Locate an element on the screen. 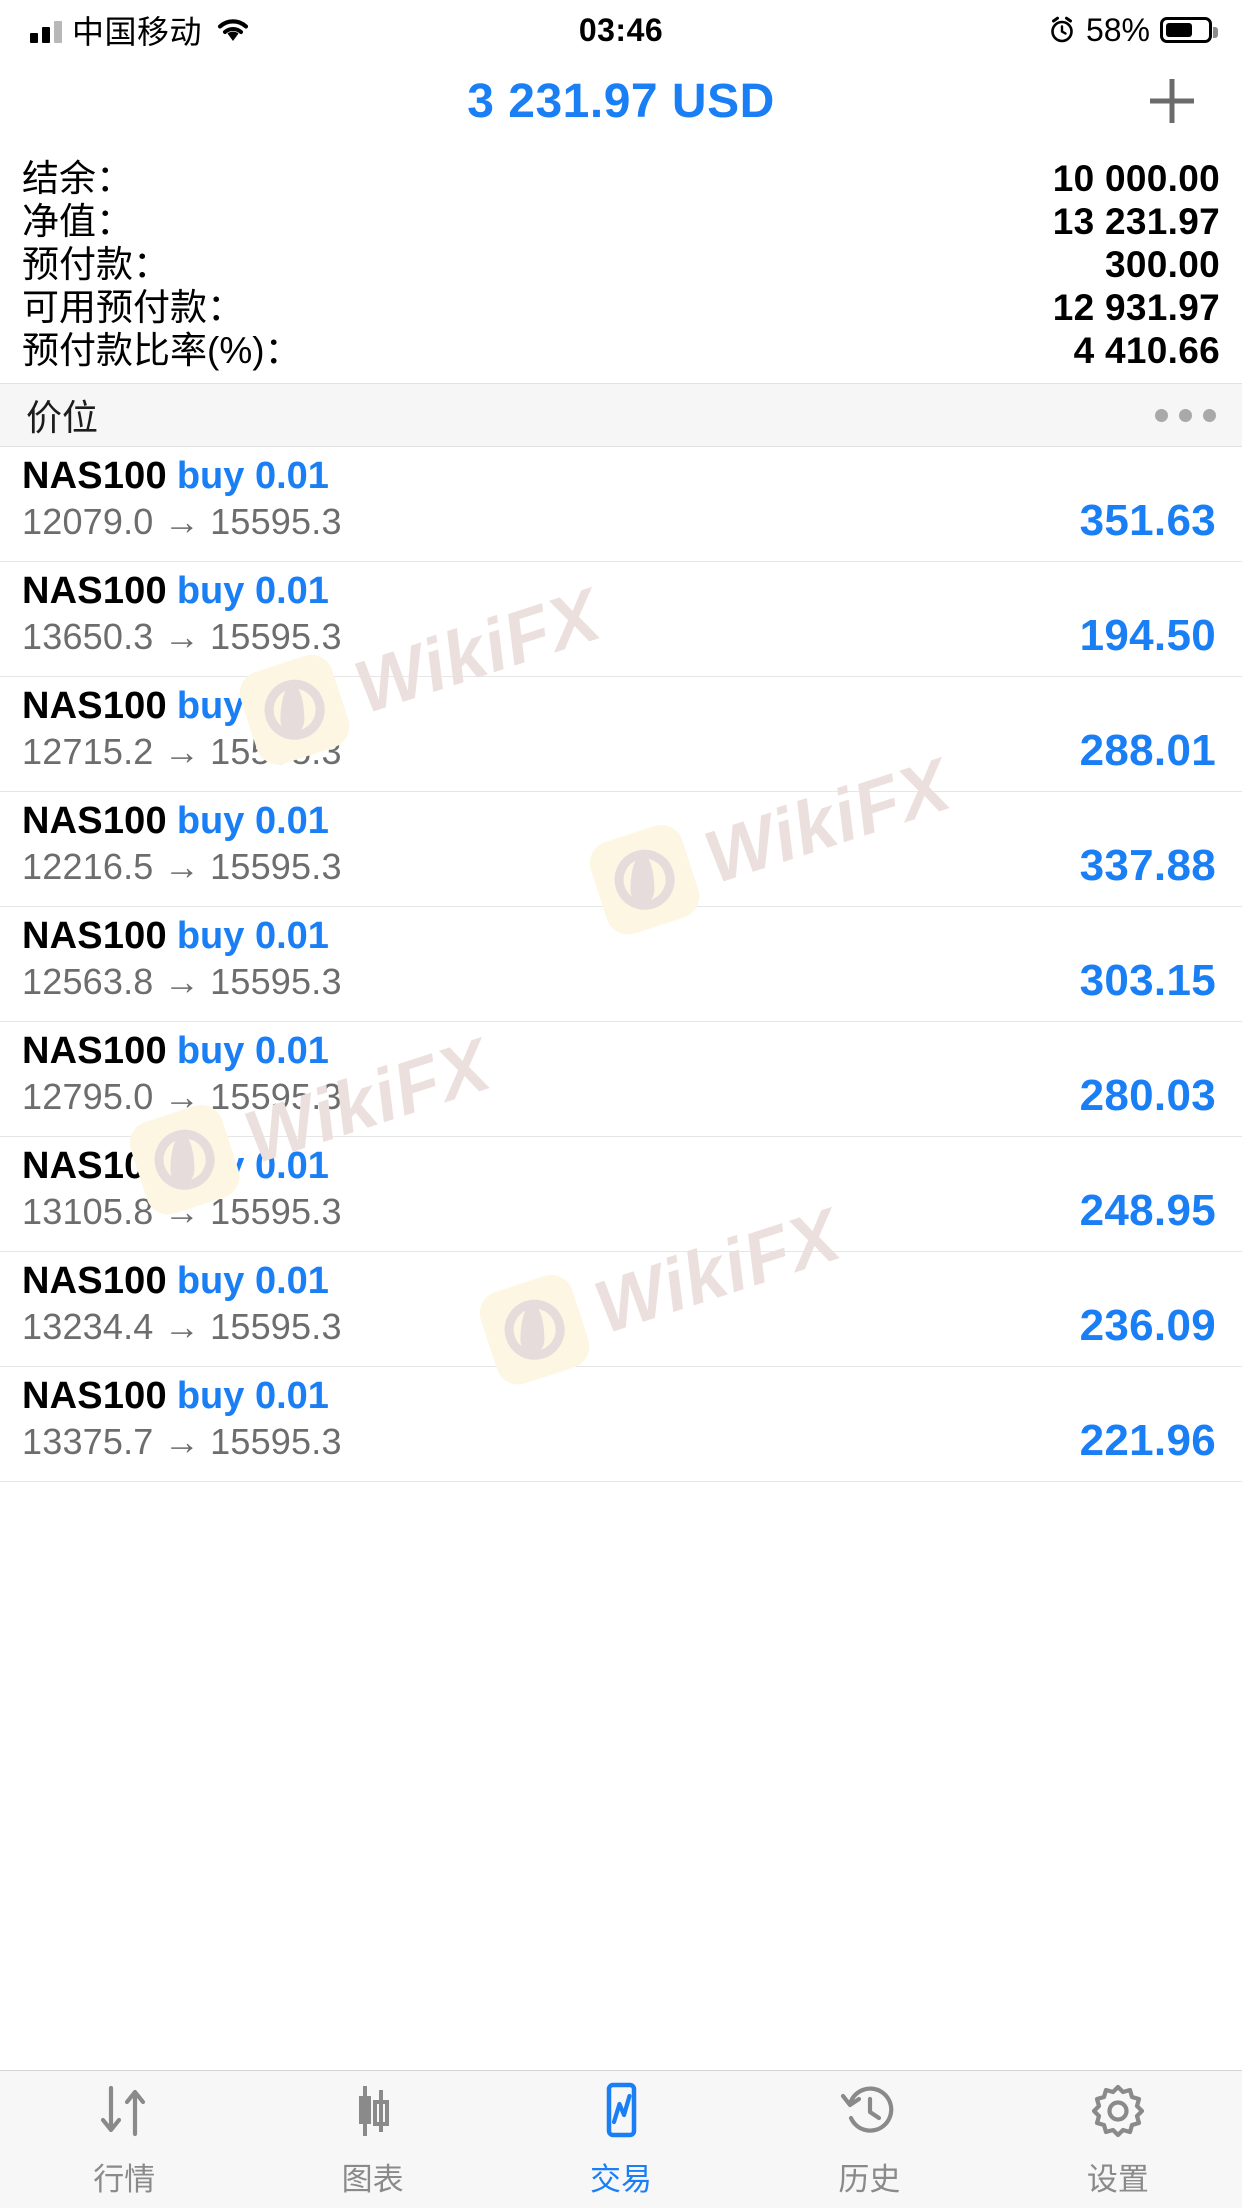 The width and height of the screenshot is (1242, 2208). summary-row-margin-level: 预付款比率(%)： 4 410.66 is located at coordinates (621, 345).